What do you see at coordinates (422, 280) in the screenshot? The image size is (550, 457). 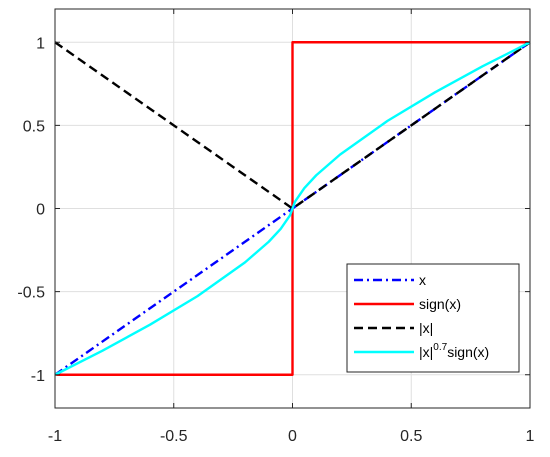 I see `legend-label-1: x` at bounding box center [422, 280].